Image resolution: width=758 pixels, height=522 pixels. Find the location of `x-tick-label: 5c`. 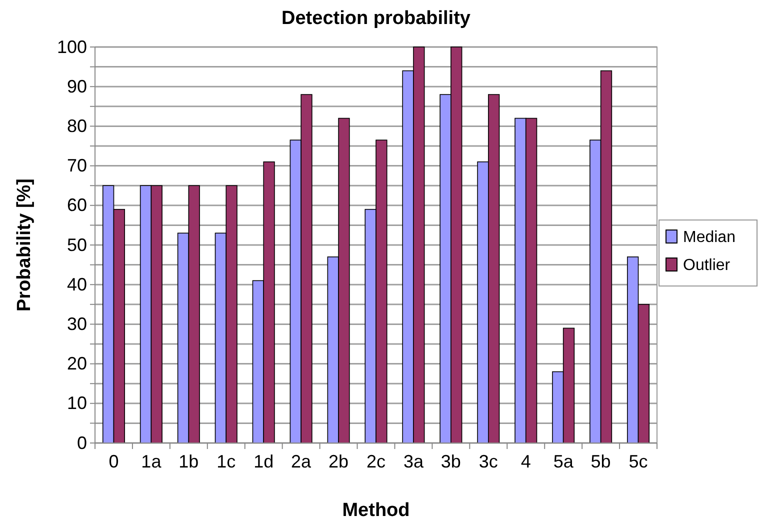

x-tick-label: 5c is located at coordinates (638, 462).